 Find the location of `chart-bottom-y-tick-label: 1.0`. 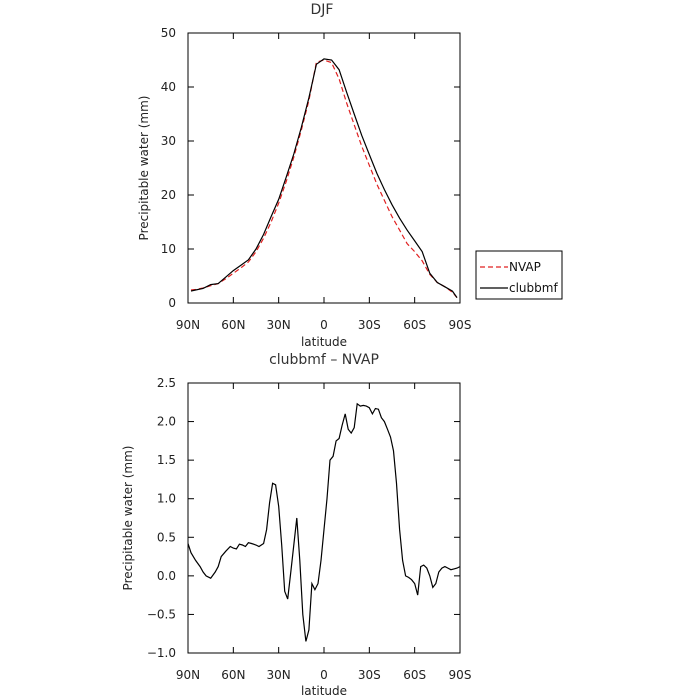

chart-bottom-y-tick-label: 1.0 is located at coordinates (166, 499).